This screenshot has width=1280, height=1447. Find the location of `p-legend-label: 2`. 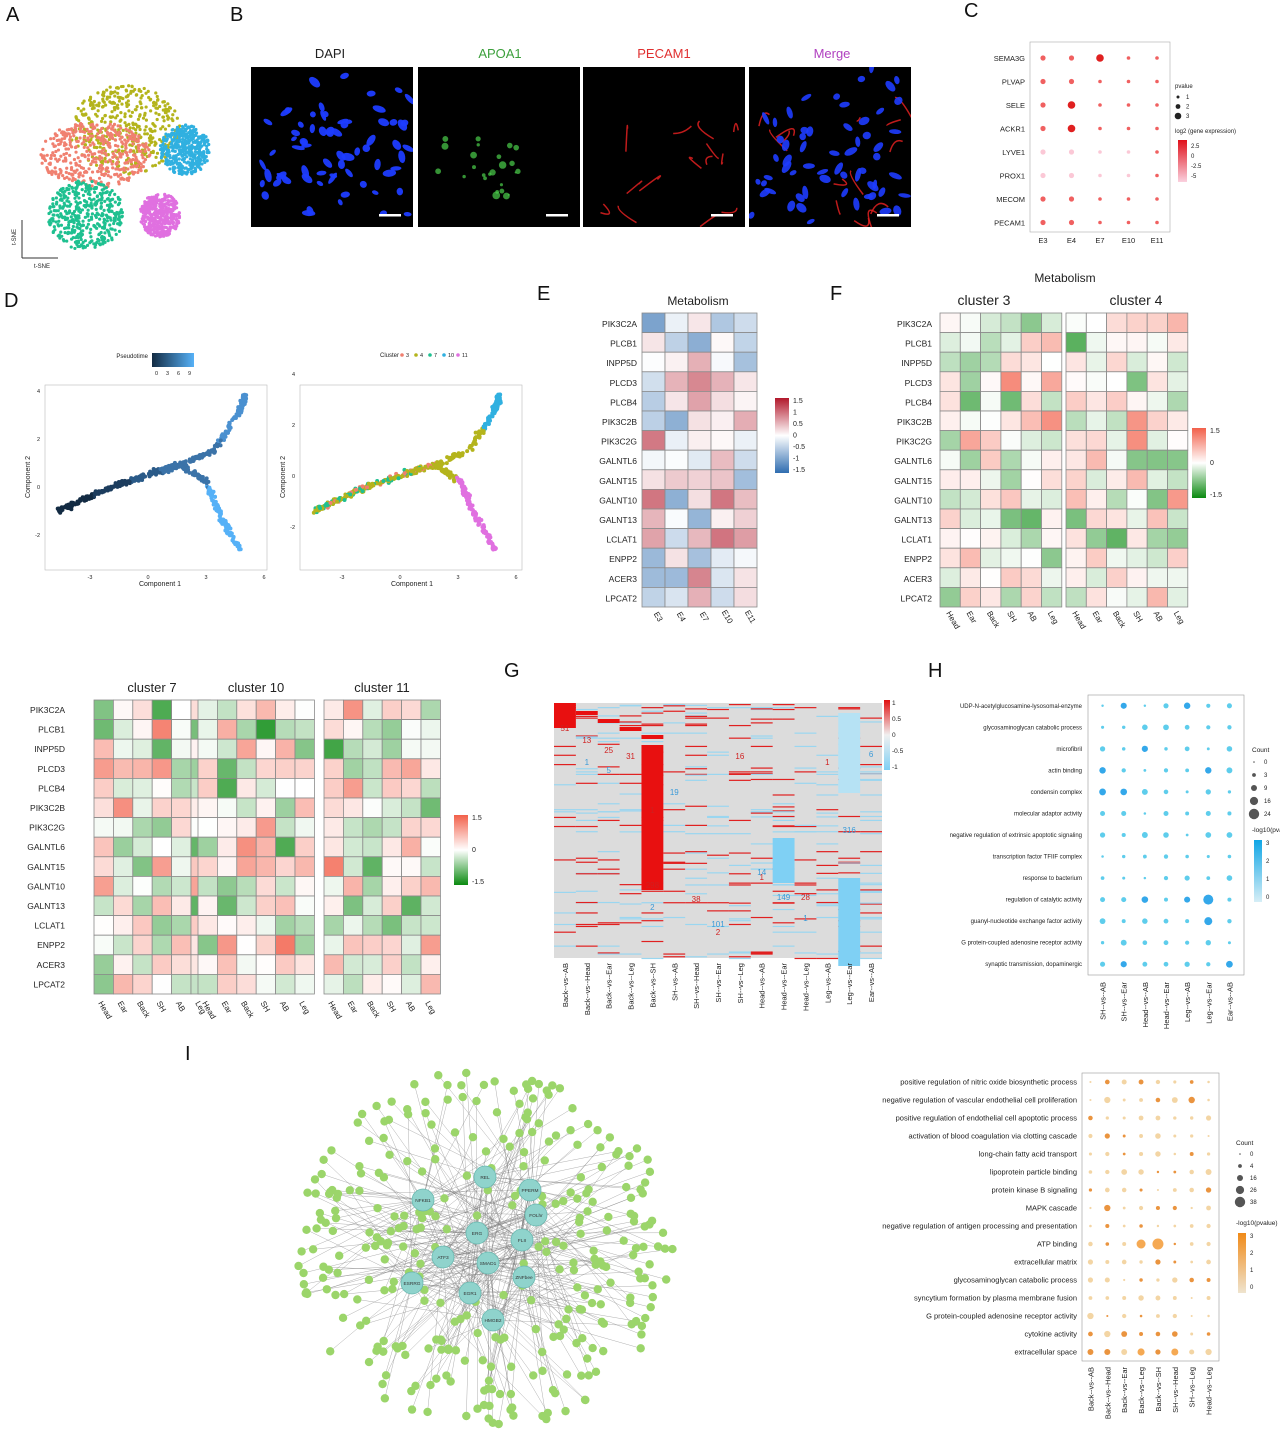

p-legend-label: 2 is located at coordinates (1268, 862).